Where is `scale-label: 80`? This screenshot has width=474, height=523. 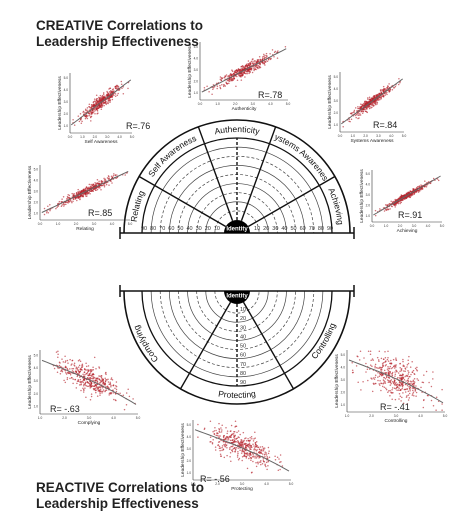 scale-label: 80 is located at coordinates (321, 229).